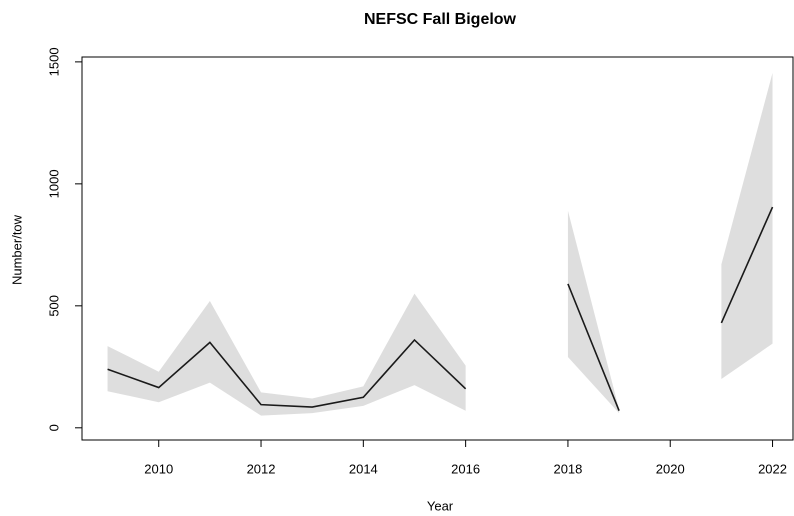 This screenshot has width=794, height=516. Describe the element at coordinates (53, 427) in the screenshot. I see `y-tick-label: 0` at that location.